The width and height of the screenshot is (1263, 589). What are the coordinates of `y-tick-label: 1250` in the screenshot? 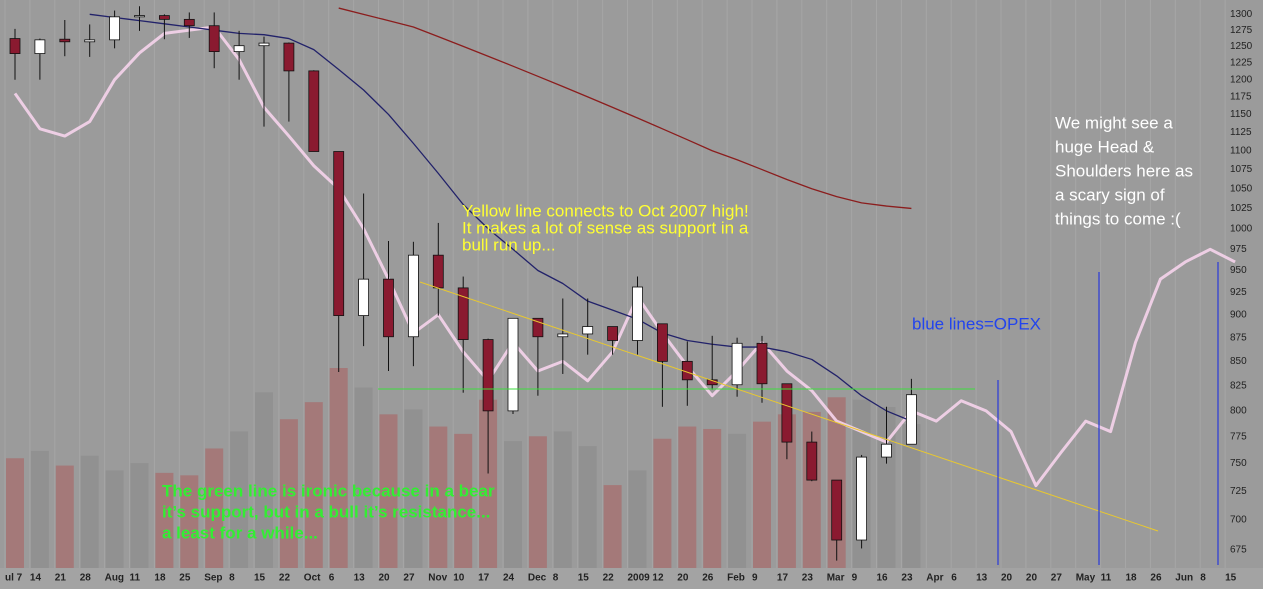 It's located at (1241, 46).